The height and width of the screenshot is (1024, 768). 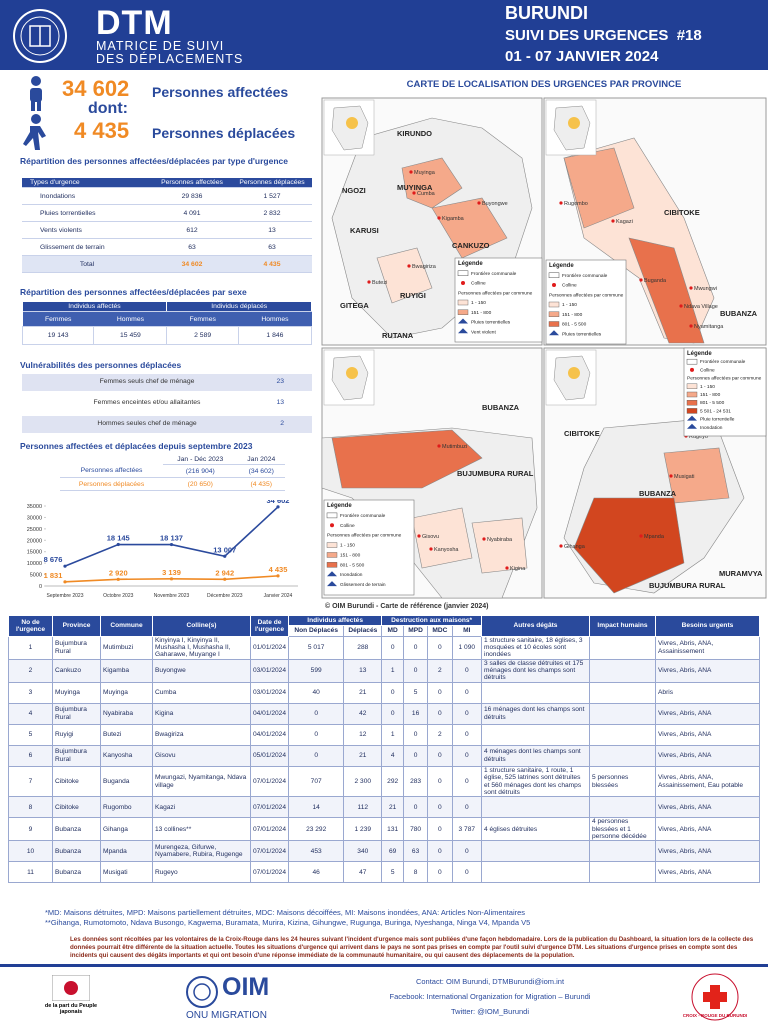 I want to click on legend-text: Pluies torrentielles, so click(x=582, y=334).